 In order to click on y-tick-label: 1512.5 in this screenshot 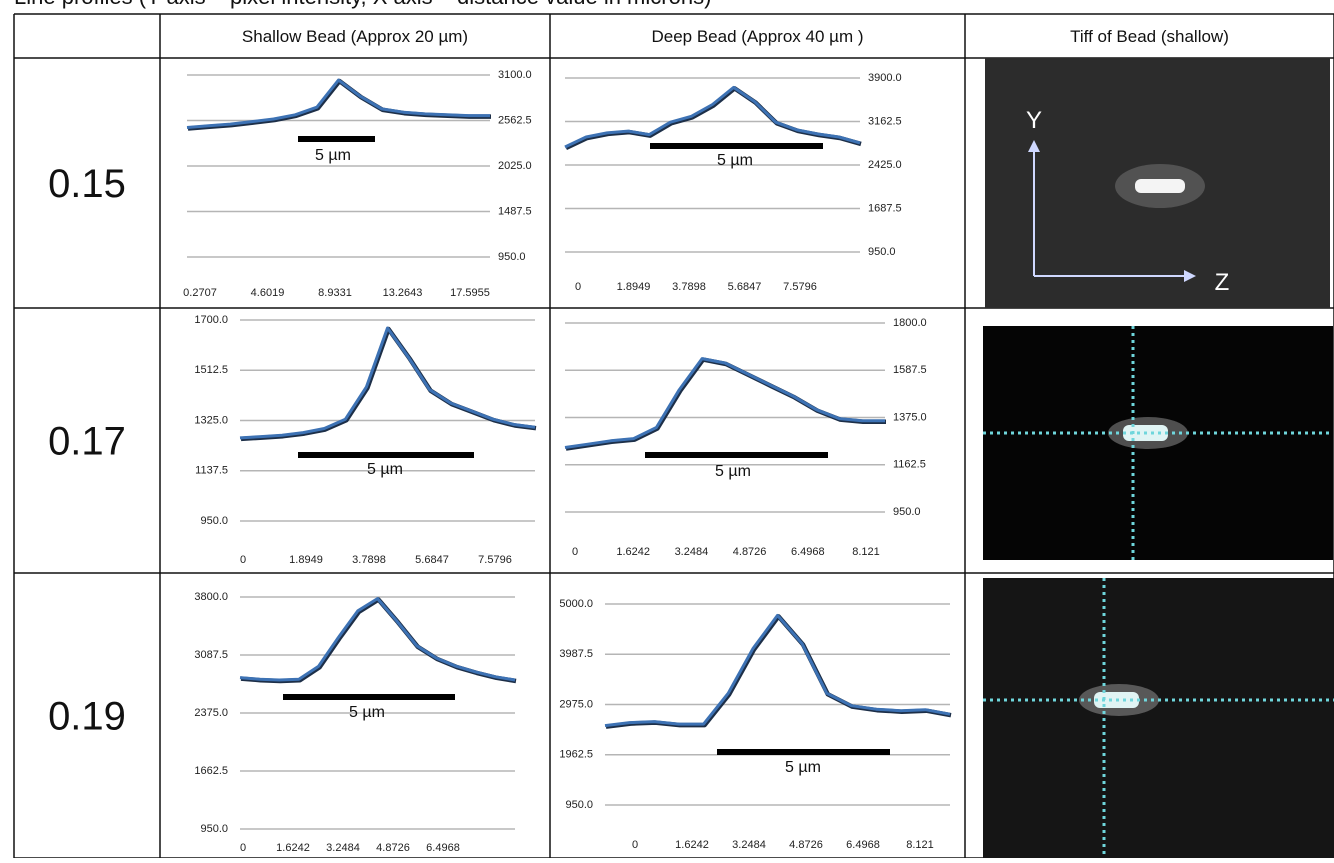, I will do `click(211, 370)`.